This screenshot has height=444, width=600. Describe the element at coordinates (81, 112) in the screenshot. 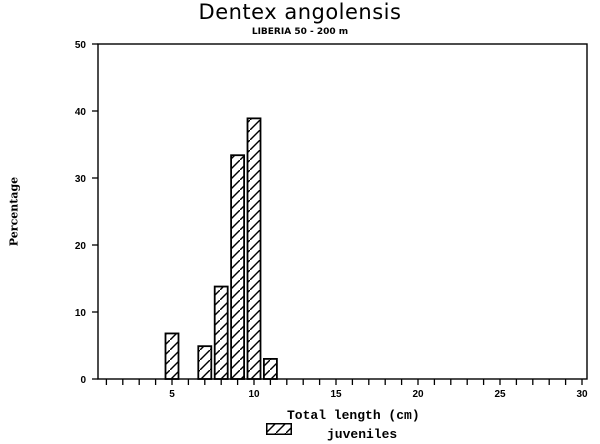

I see `y-tick-label: 40` at that location.